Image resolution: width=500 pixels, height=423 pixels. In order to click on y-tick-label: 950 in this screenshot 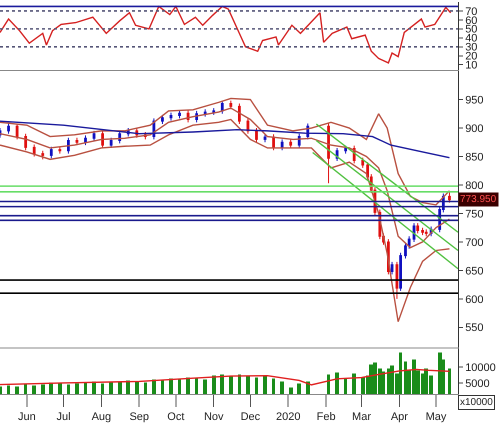, I will do `click(474, 100)`.